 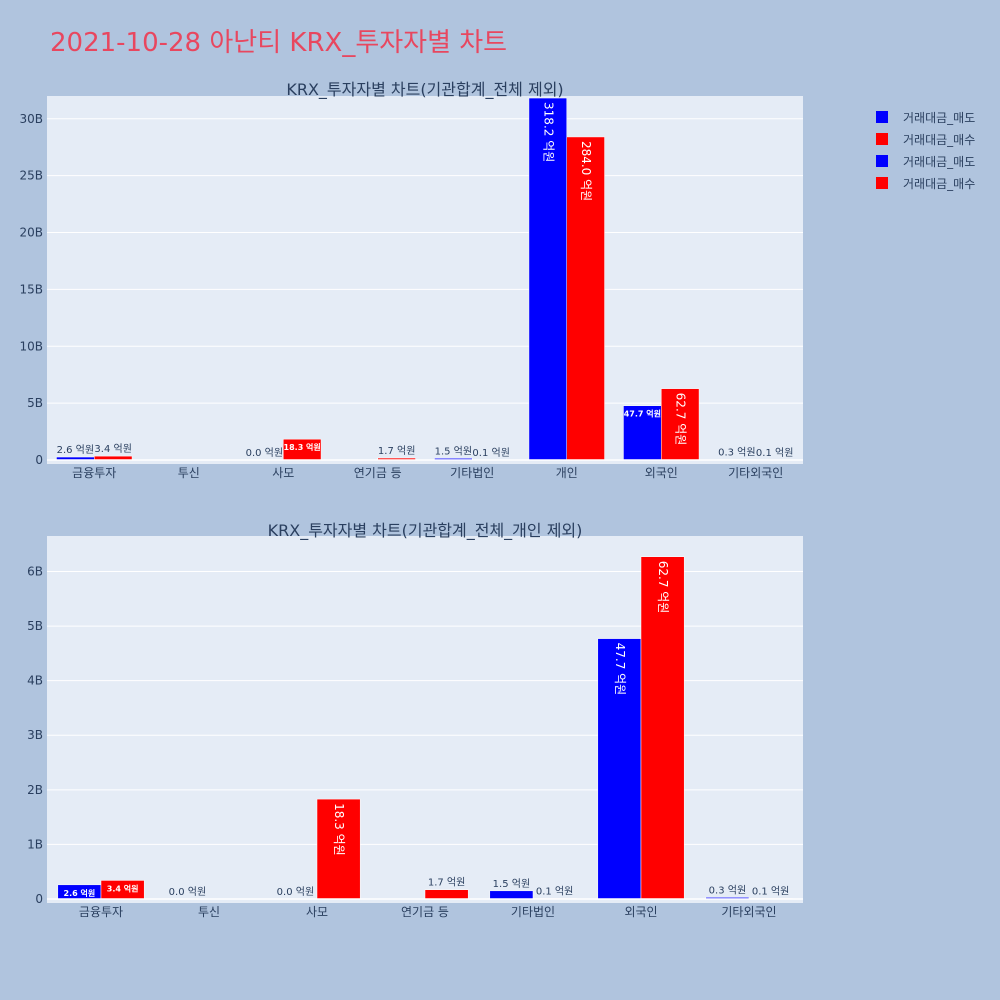 I want to click on chart-title: KRX_투자자별 차트(기관합계_전체 제외), so click(x=424, y=90).